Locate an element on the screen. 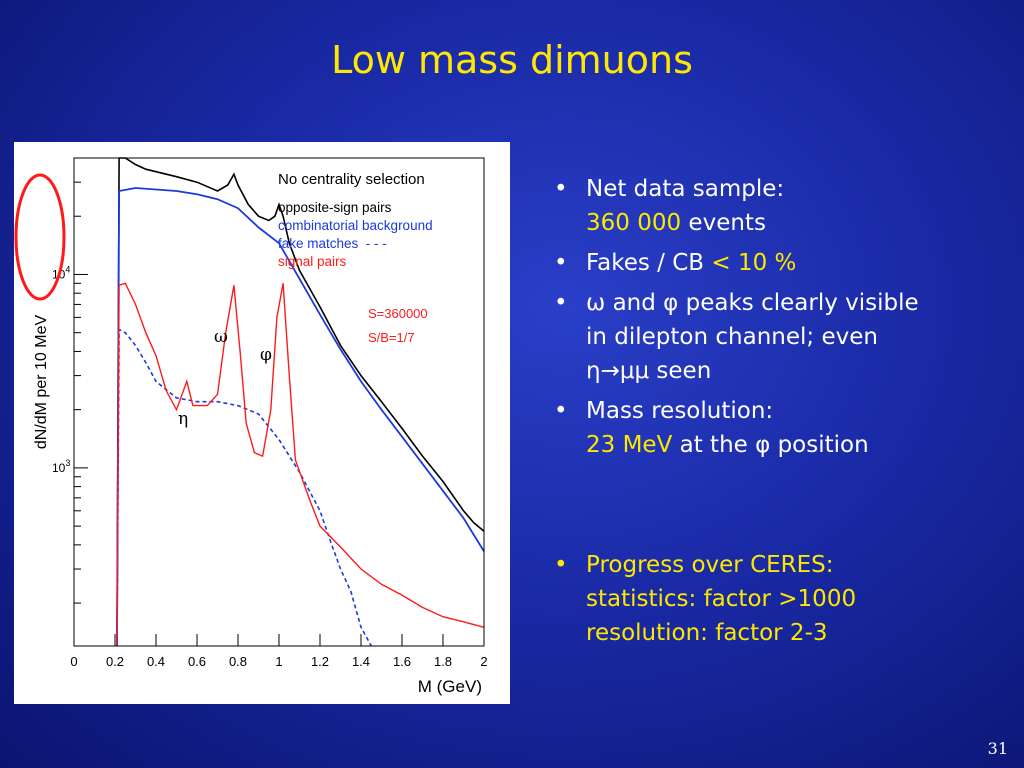 This screenshot has height=768, width=1024. bullet-net-data-events: 360 000 events is located at coordinates (797, 223).